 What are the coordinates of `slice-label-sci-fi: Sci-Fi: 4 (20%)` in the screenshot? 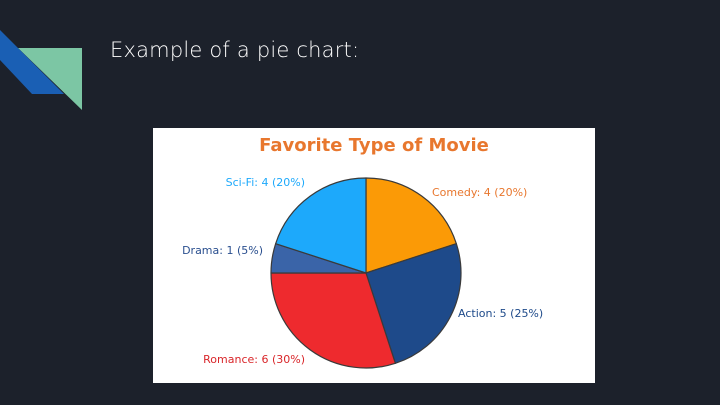 It's located at (265, 182).